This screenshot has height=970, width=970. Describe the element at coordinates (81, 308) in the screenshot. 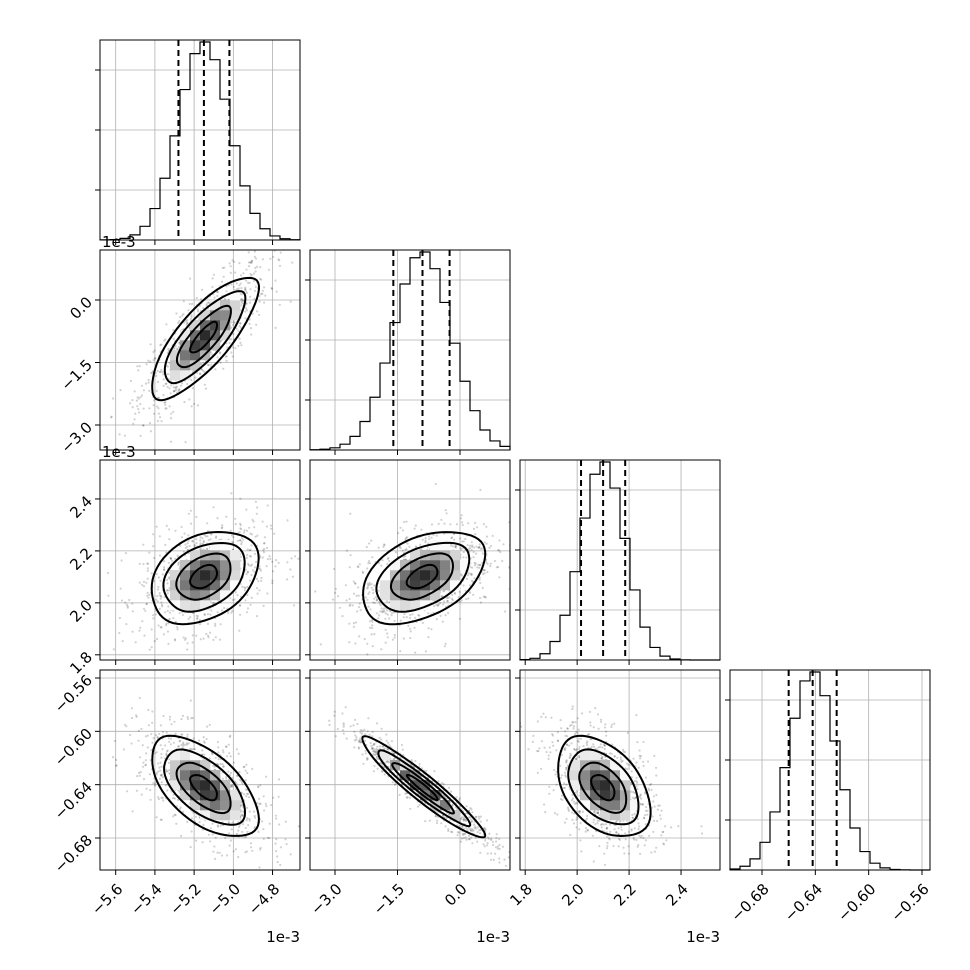

I see `y-tick-label-1-2: 0.0` at that location.